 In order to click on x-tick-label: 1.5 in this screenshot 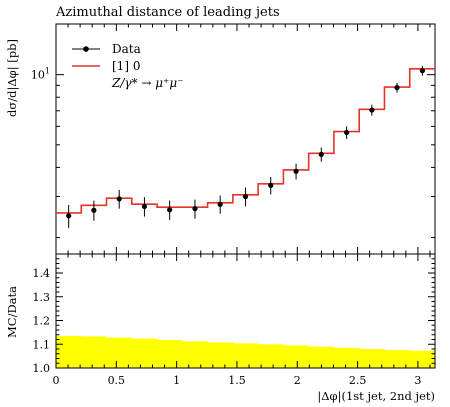, I will do `click(237, 380)`.